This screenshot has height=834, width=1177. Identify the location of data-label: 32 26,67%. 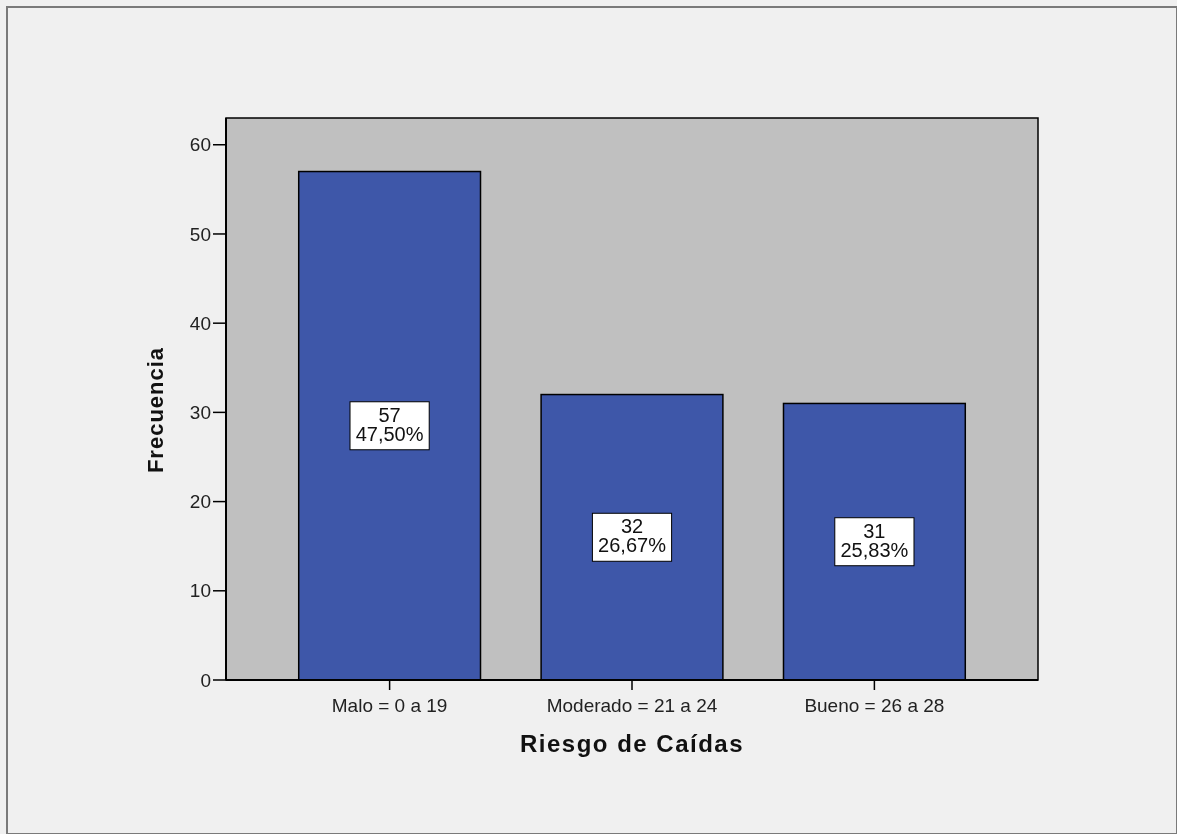
(632, 536).